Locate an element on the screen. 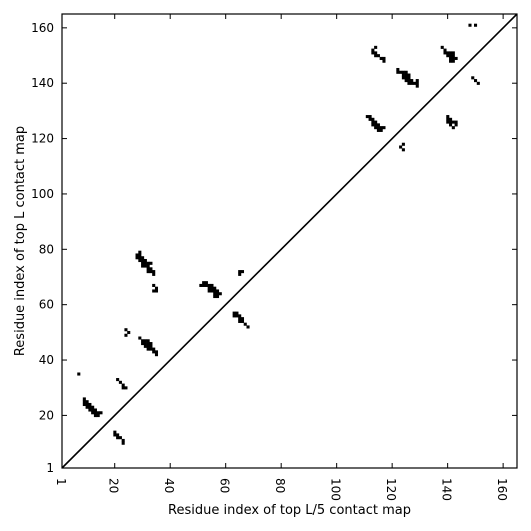 This screenshot has width=531, height=531. y-tick-label: 1 is located at coordinates (50, 468).